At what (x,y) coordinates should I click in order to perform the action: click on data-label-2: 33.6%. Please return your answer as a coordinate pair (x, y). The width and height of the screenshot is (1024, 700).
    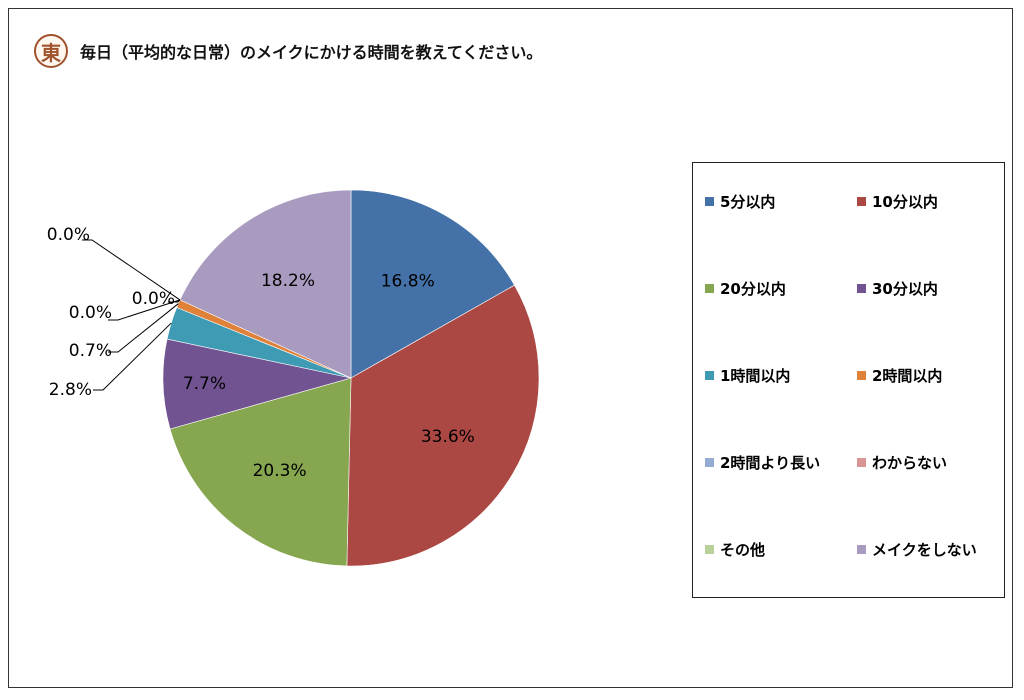
    Looking at the image, I should click on (448, 437).